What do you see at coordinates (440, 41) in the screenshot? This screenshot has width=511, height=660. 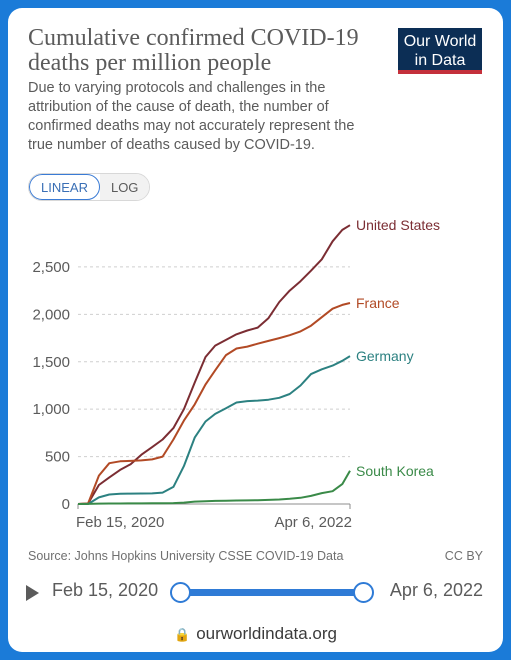 I see `logo-line-1: Our World` at bounding box center [440, 41].